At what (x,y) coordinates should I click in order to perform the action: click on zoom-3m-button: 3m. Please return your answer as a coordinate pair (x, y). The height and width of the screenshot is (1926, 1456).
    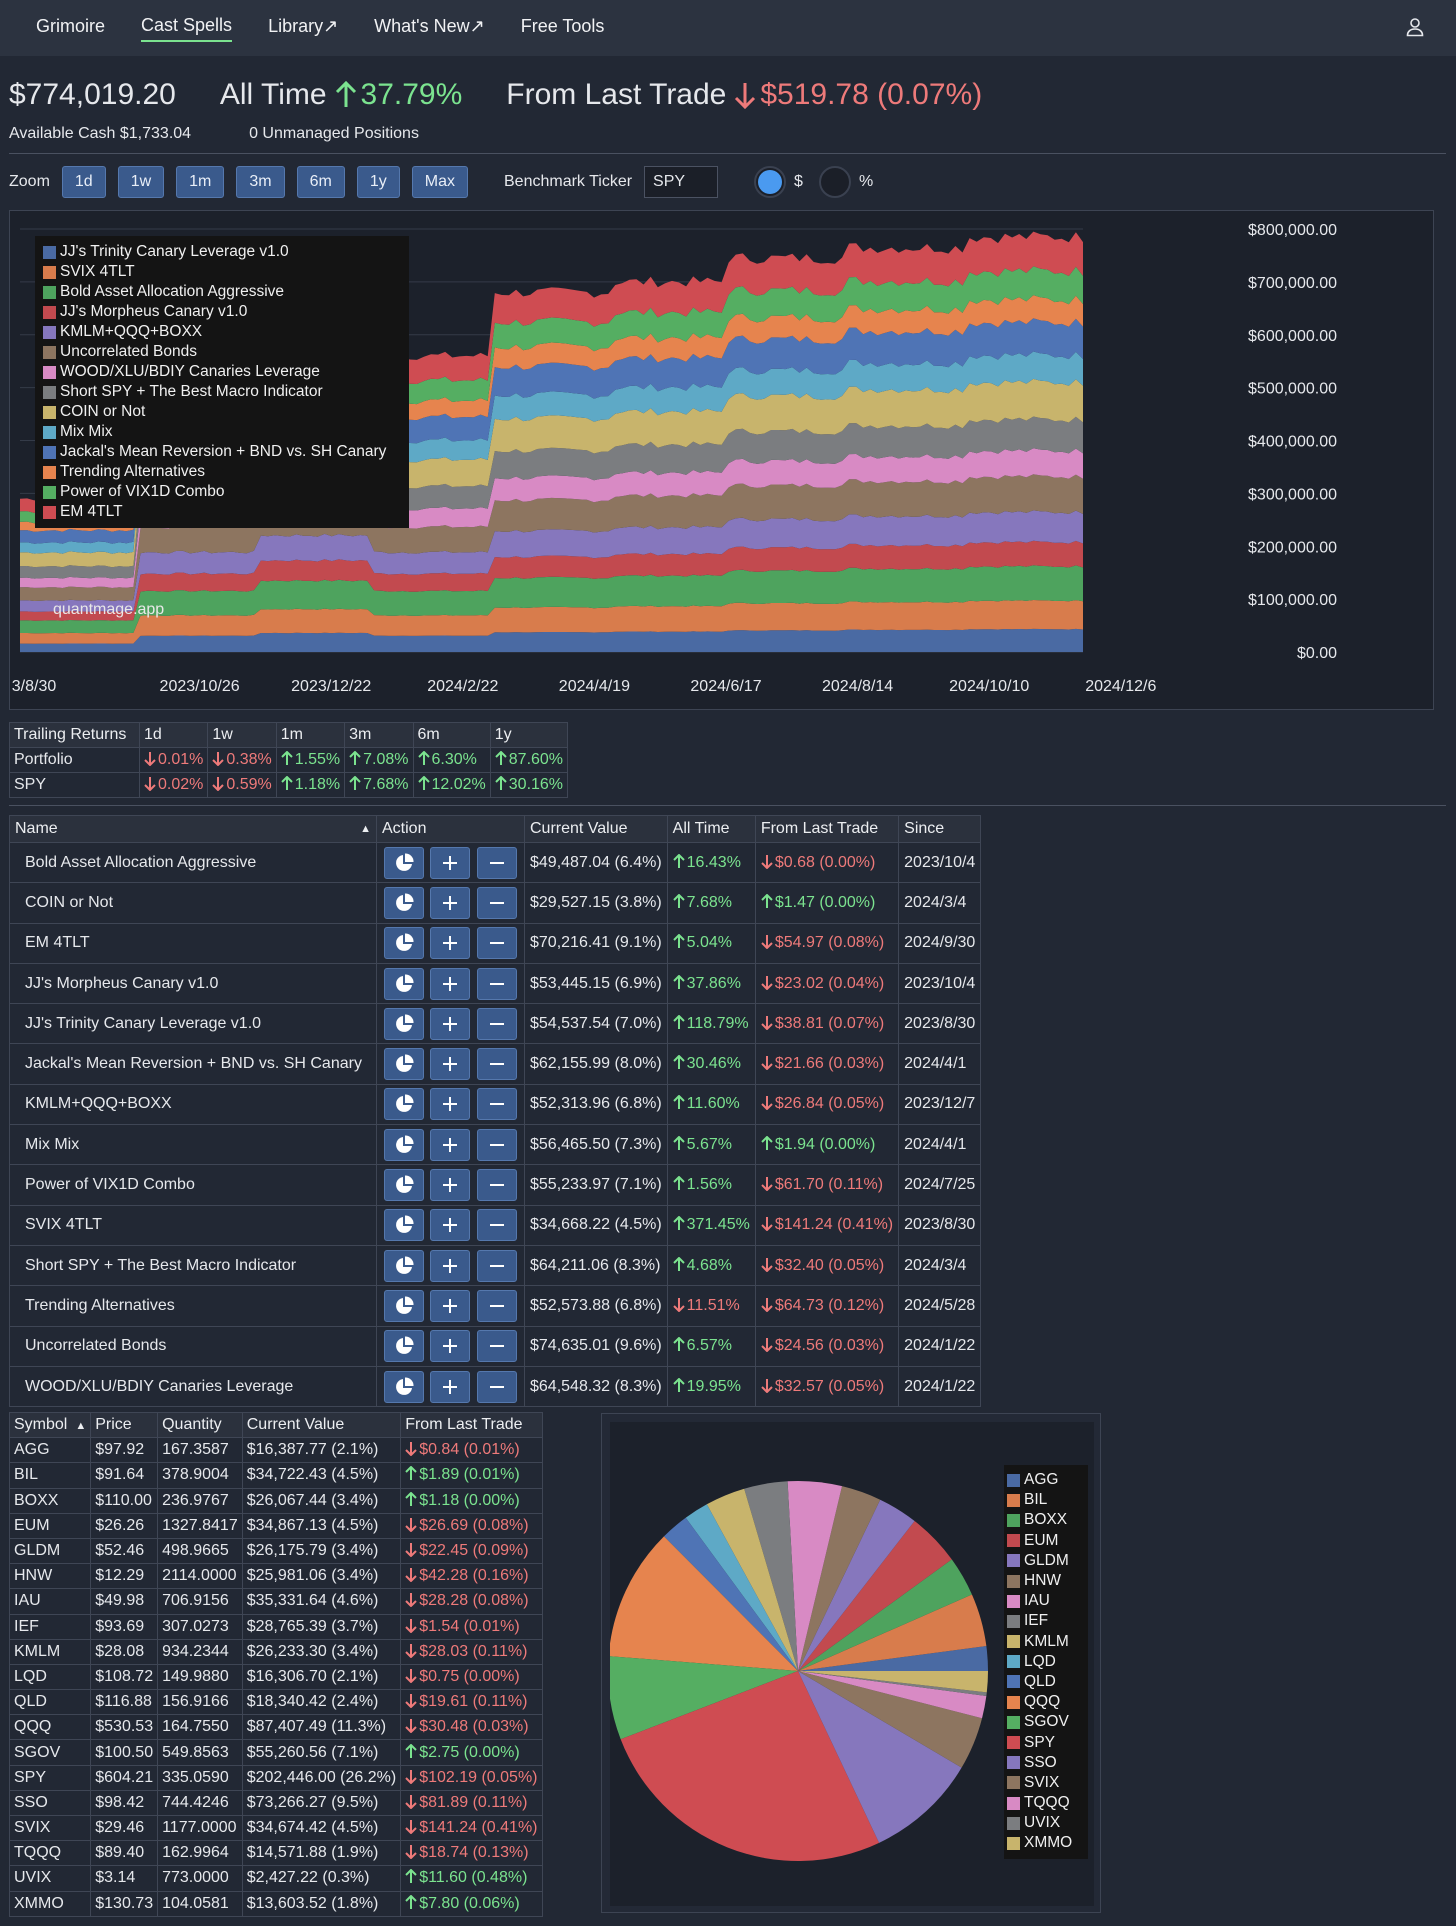
    Looking at the image, I should click on (260, 182).